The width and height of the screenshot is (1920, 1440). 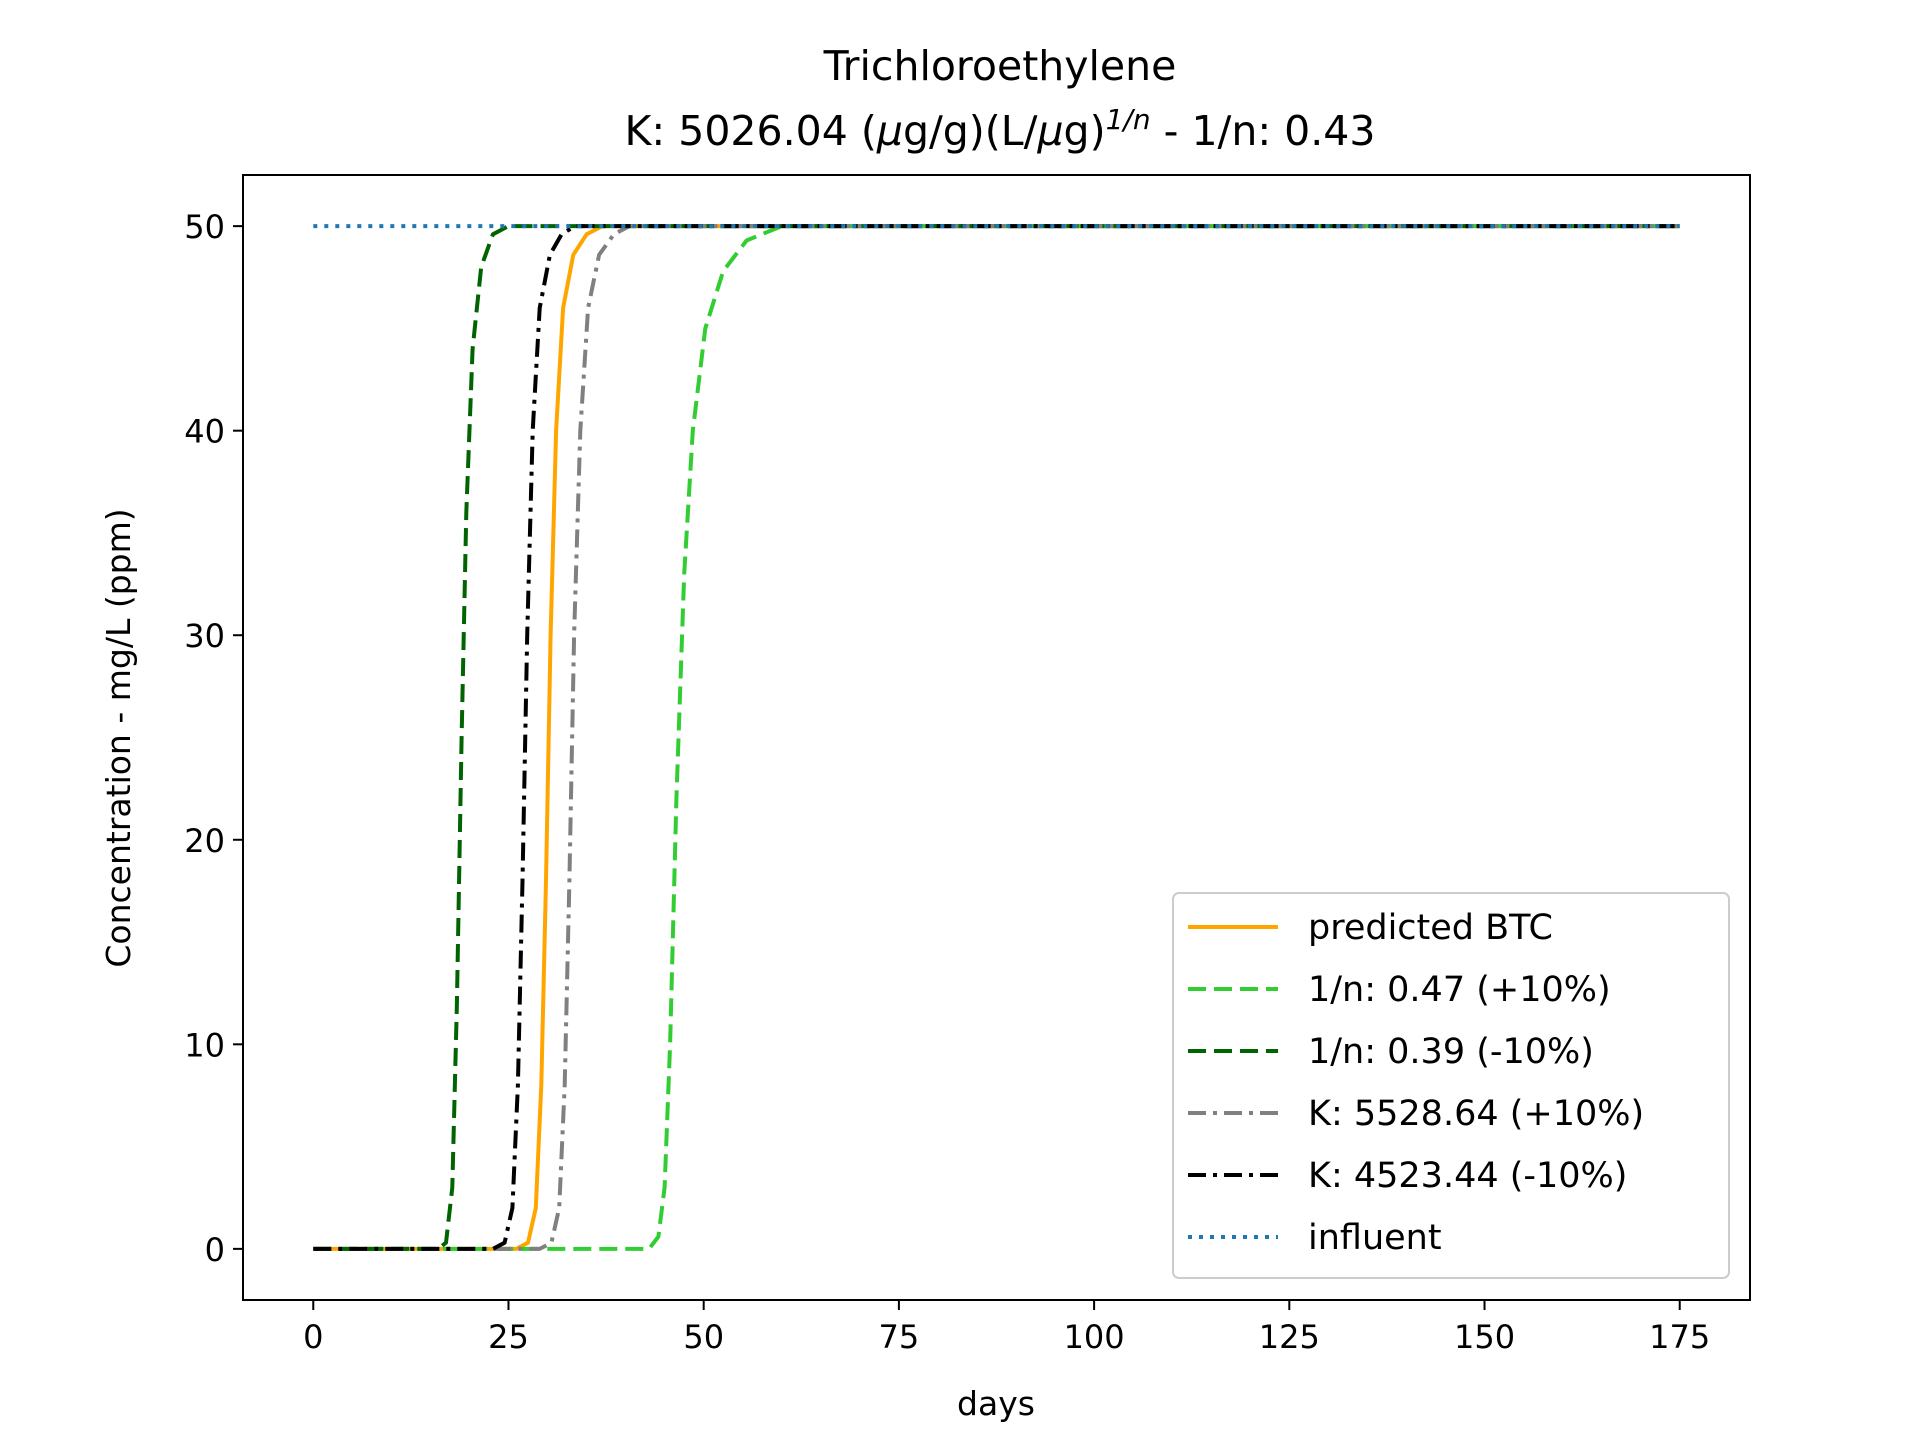 What do you see at coordinates (204, 636) in the screenshot?
I see `y-tick-label-3: 30` at bounding box center [204, 636].